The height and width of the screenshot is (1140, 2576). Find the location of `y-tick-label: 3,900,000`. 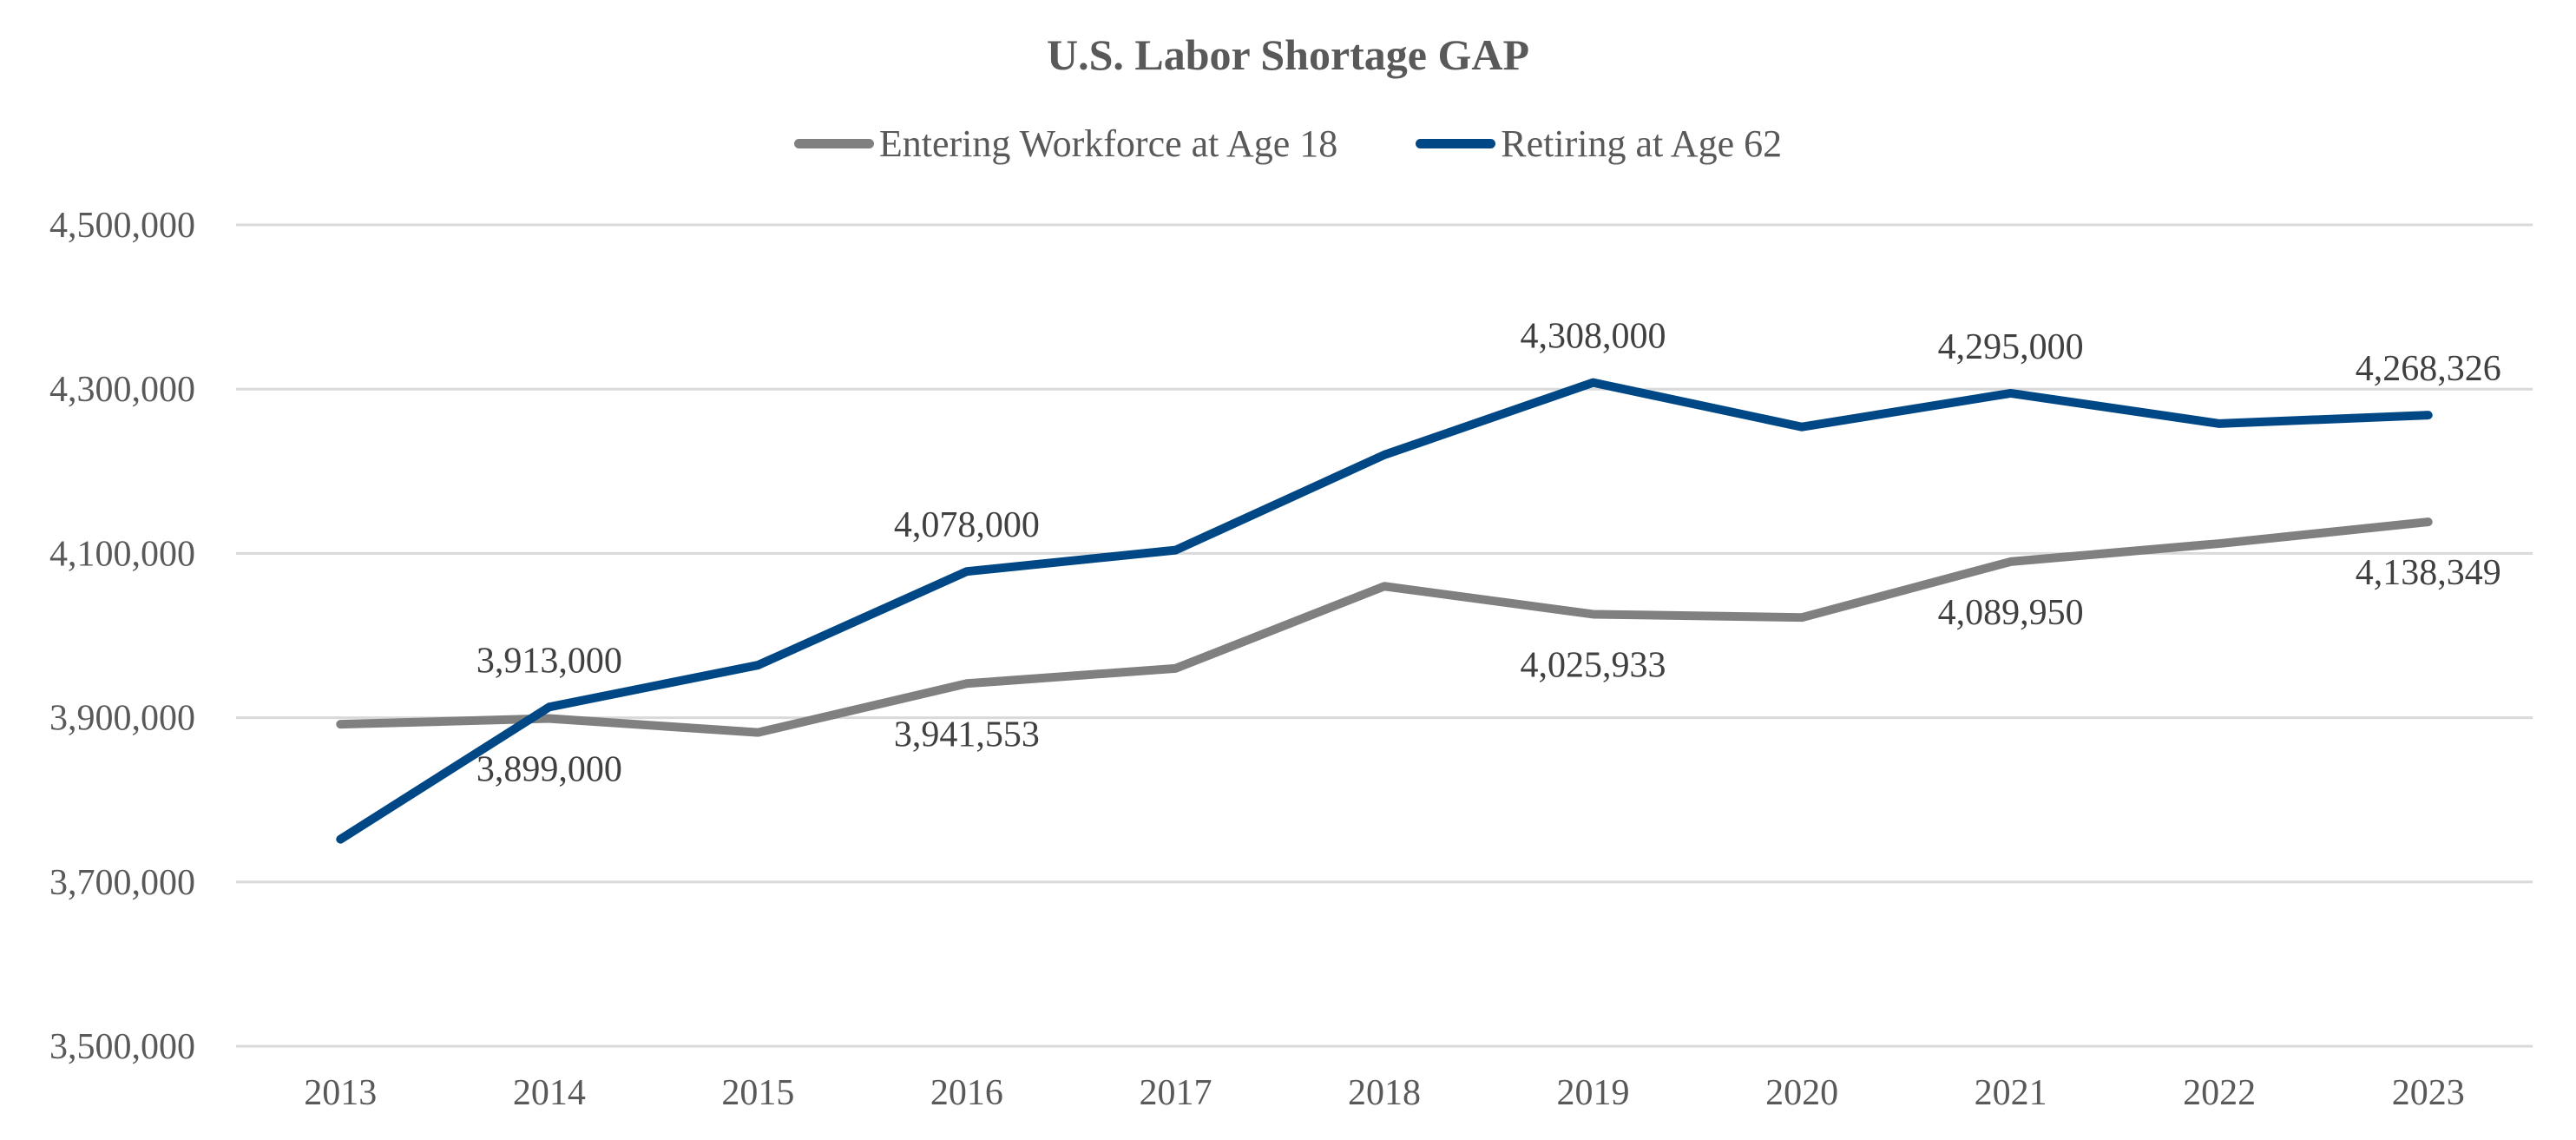

y-tick-label: 3,900,000 is located at coordinates (122, 719).